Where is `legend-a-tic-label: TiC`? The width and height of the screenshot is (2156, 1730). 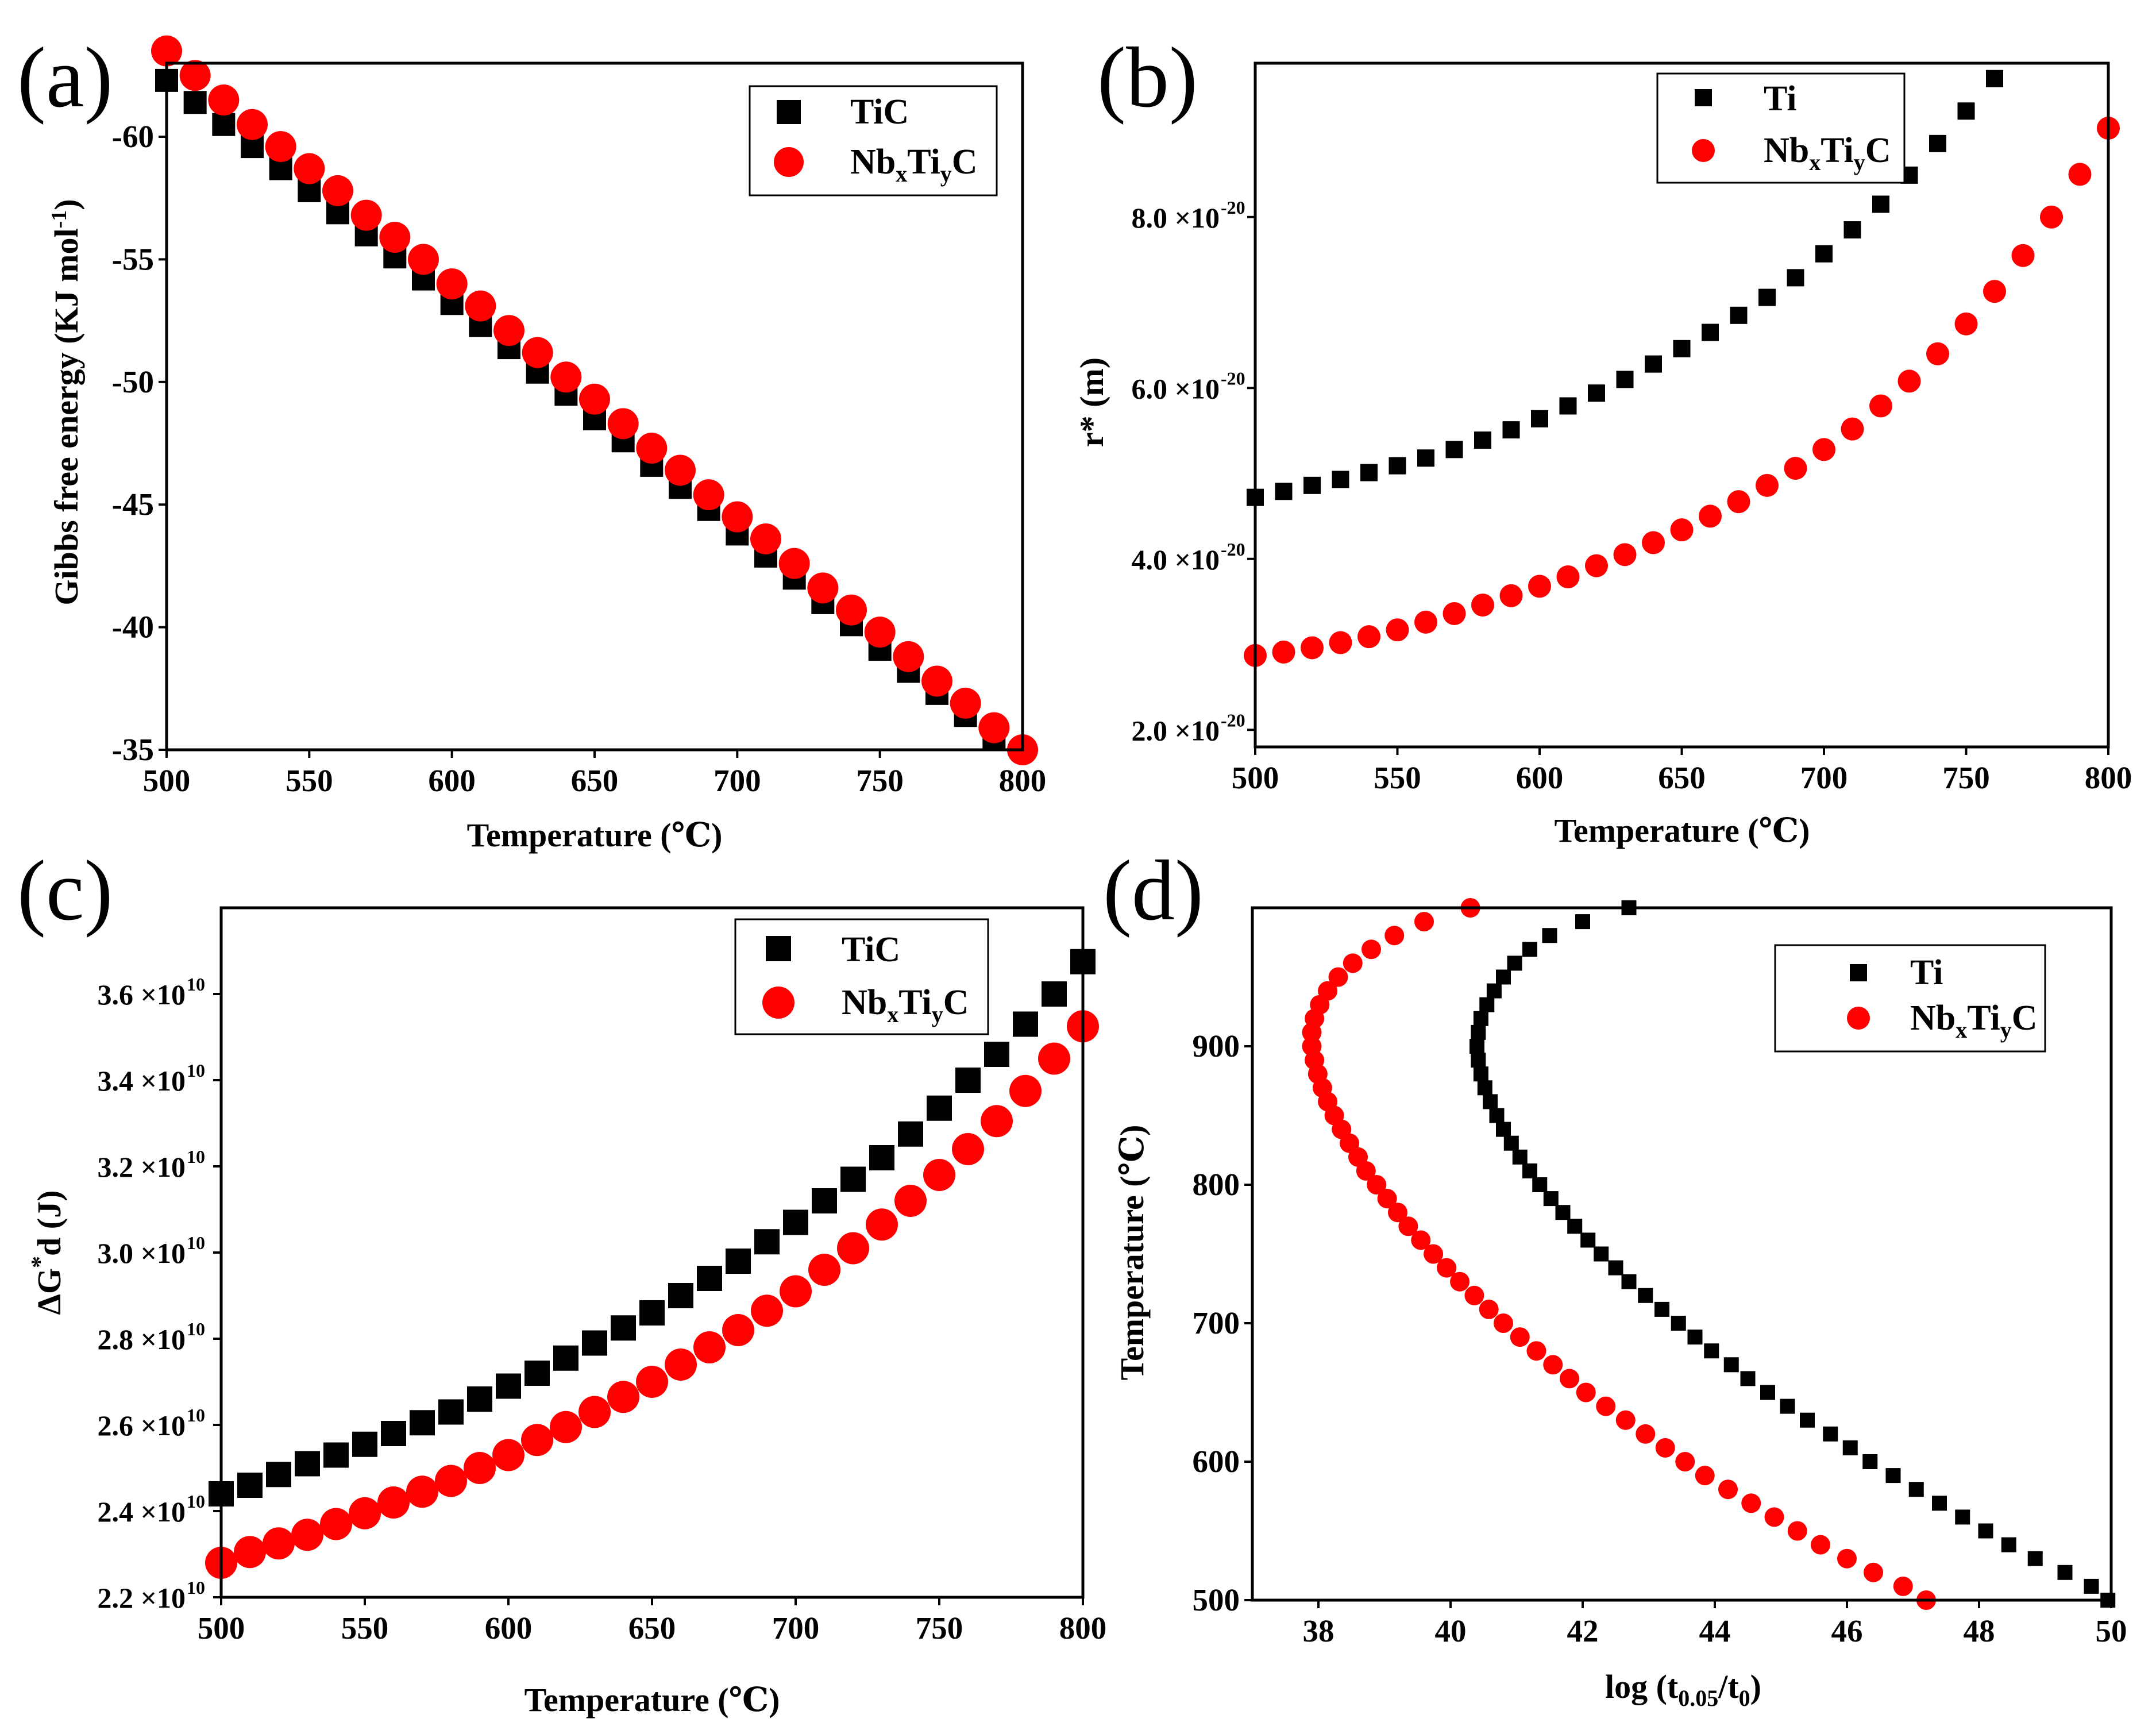 legend-a-tic-label: TiC is located at coordinates (879, 112).